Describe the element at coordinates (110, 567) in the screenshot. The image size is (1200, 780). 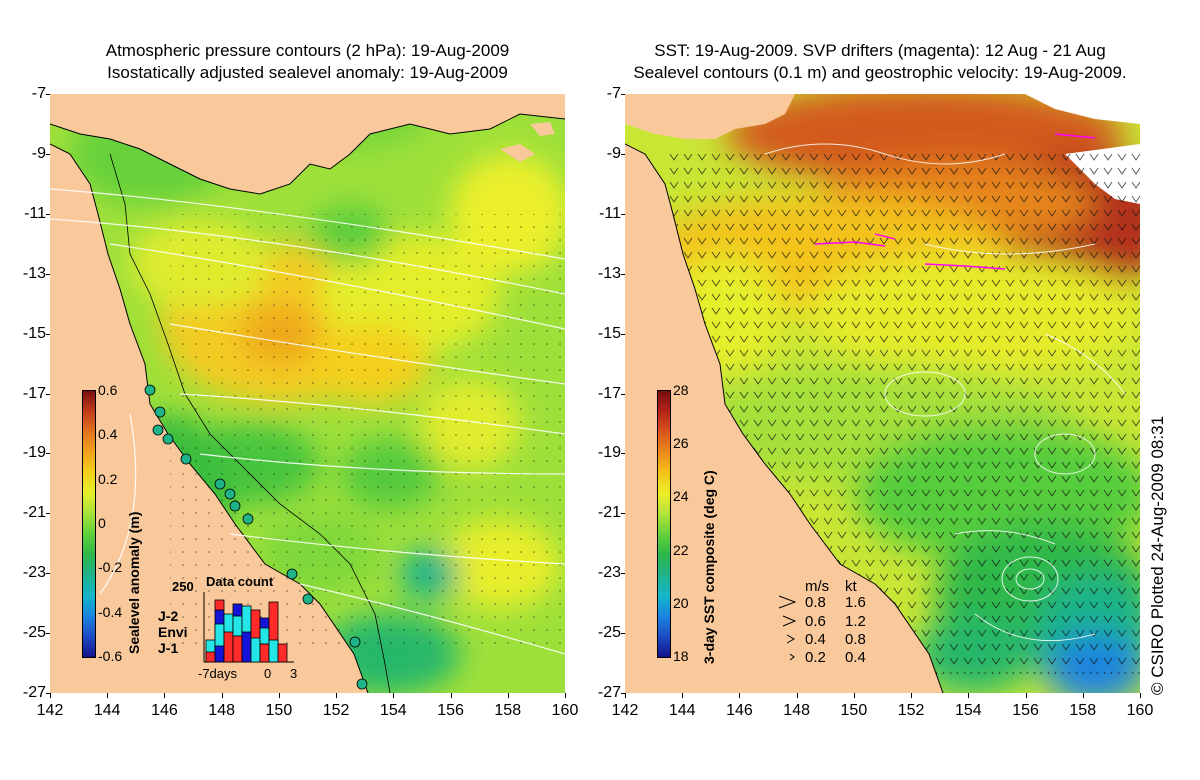
I see `sla-colorbar-tick: -0.2` at that location.